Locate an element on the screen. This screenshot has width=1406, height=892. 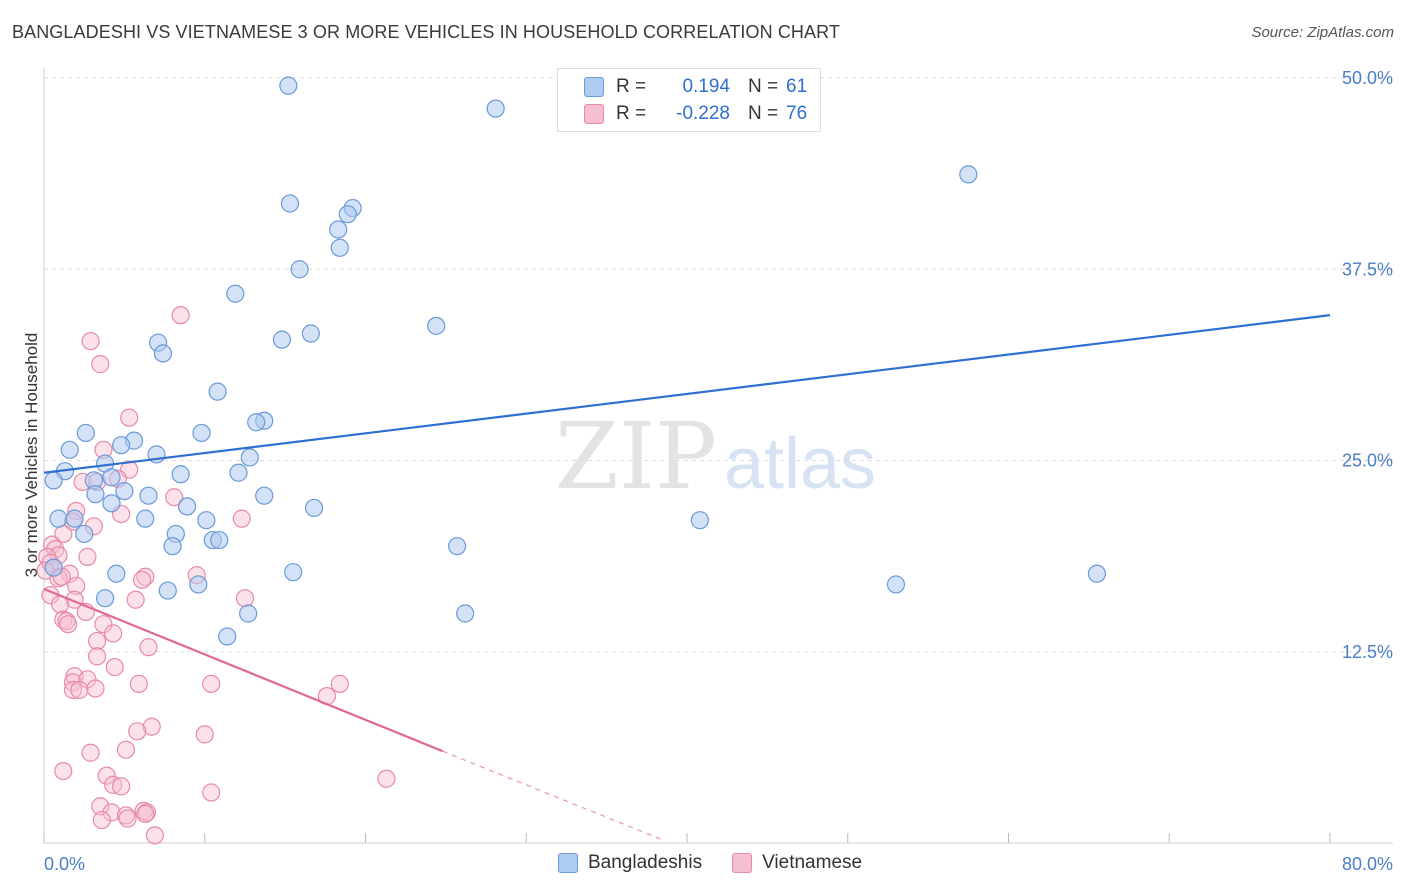
legend-item-bangladeshis: Bangladeshis is located at coordinates (630, 863).